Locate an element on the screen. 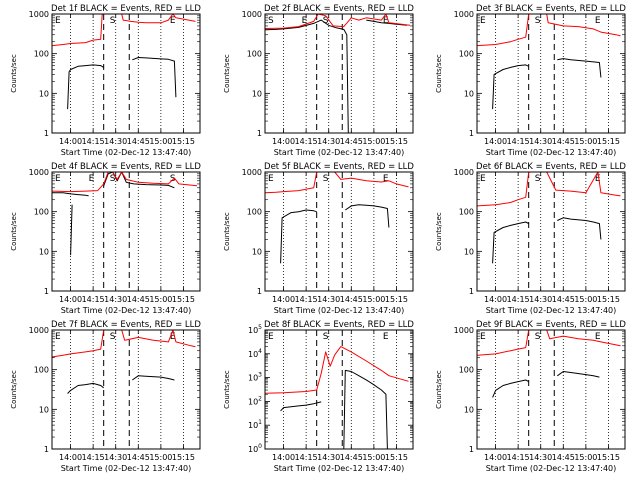 This screenshot has width=640, height=480. y-tick-label: 10¹ is located at coordinates (255, 424).